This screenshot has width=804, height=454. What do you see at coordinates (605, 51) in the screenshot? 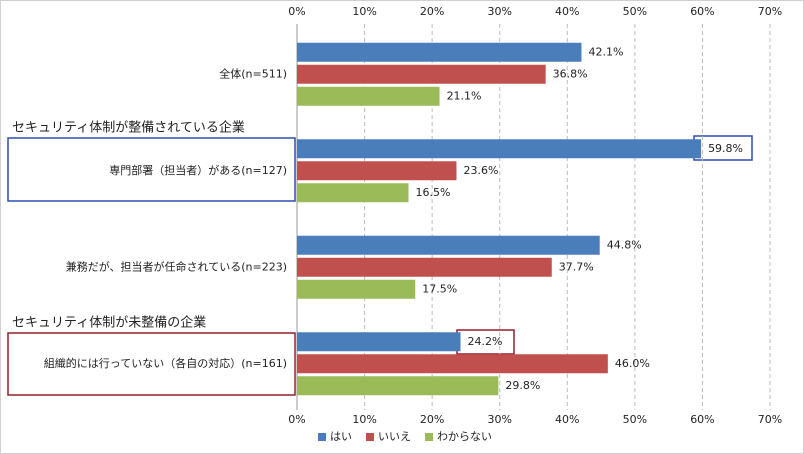
I see `value-label: 42.1%` at bounding box center [605, 51].